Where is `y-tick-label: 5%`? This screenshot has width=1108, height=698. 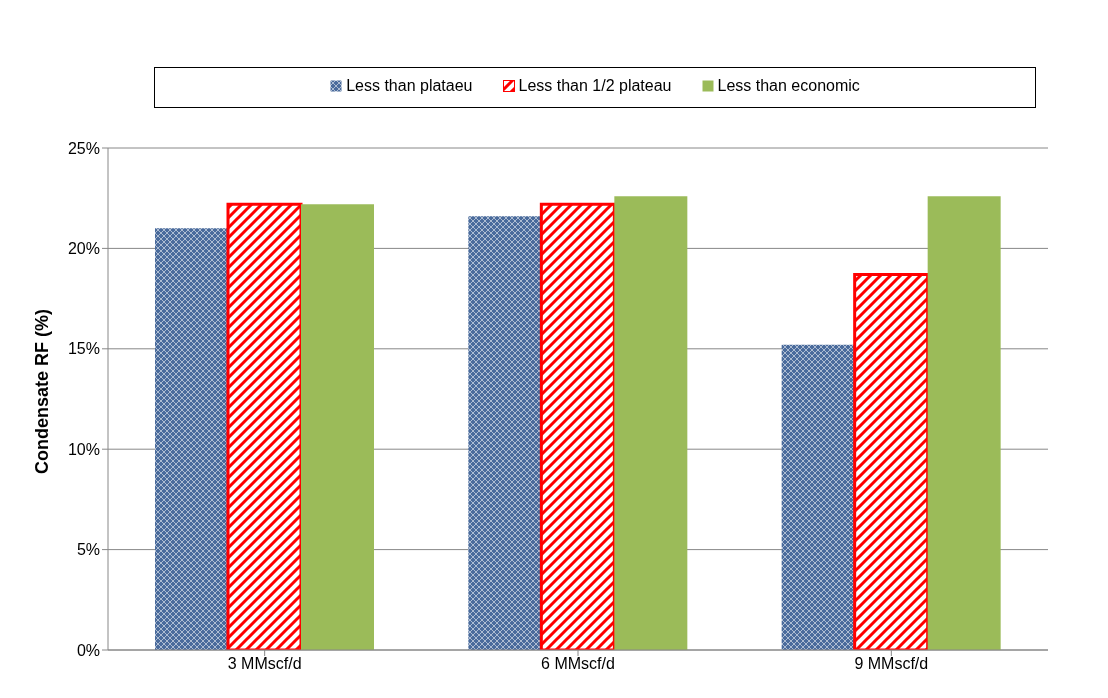
y-tick-label: 5% is located at coordinates (88, 550).